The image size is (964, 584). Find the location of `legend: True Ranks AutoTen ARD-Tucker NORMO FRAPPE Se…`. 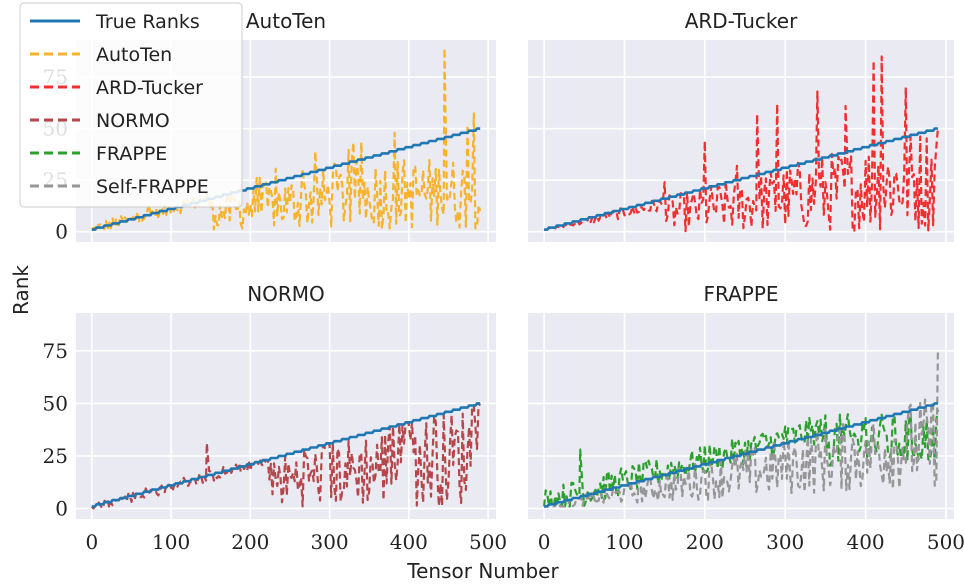

legend: True Ranks AutoTen ARD-Tucker NORMO FRAPPE Se… is located at coordinates (131, 105).